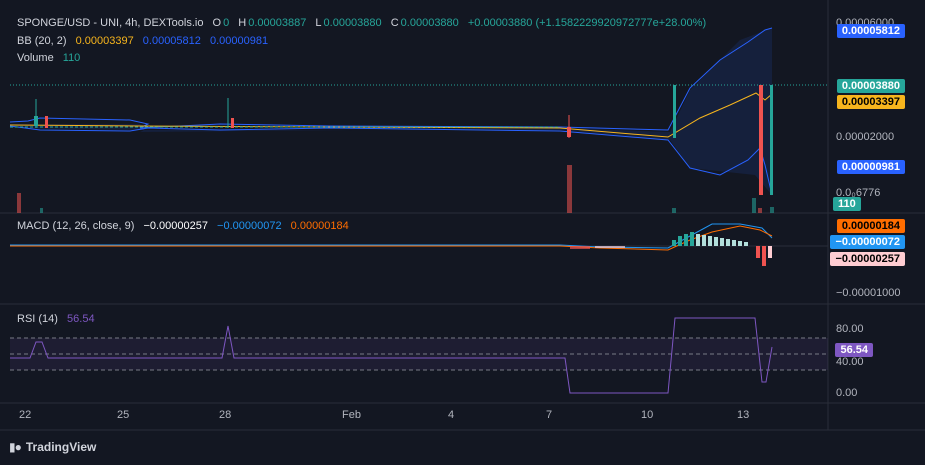 The width and height of the screenshot is (925, 465). Describe the element at coordinates (319, 226) in the screenshot. I see `macd-signal-value: 0.00000184` at that location.